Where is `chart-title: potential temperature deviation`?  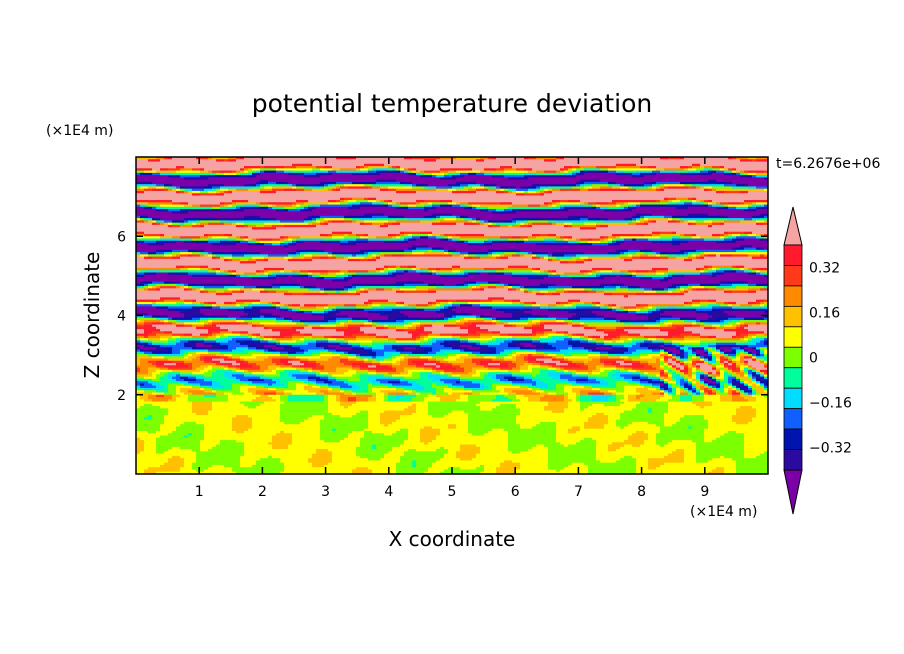
chart-title: potential temperature deviation is located at coordinates (452, 103).